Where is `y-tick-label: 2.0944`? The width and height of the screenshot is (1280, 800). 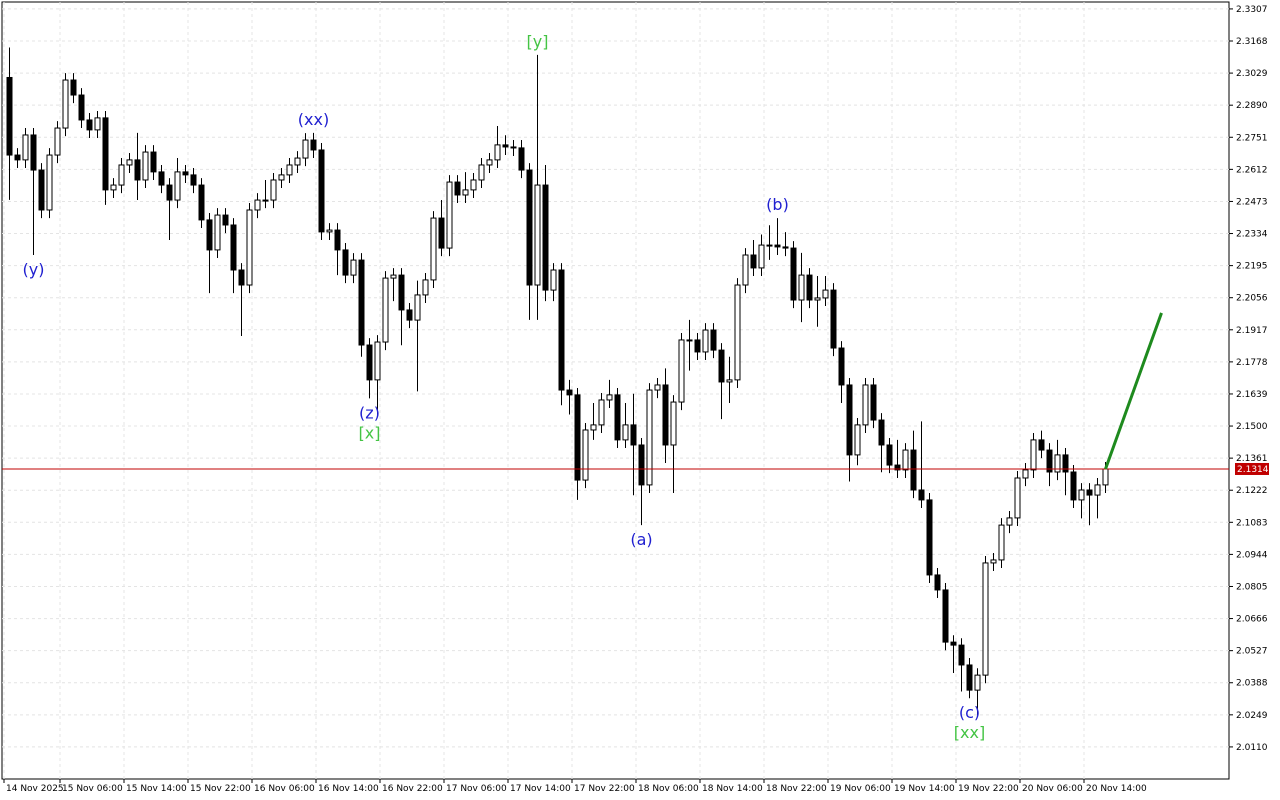
y-tick-label: 2.0944 is located at coordinates (1252, 555).